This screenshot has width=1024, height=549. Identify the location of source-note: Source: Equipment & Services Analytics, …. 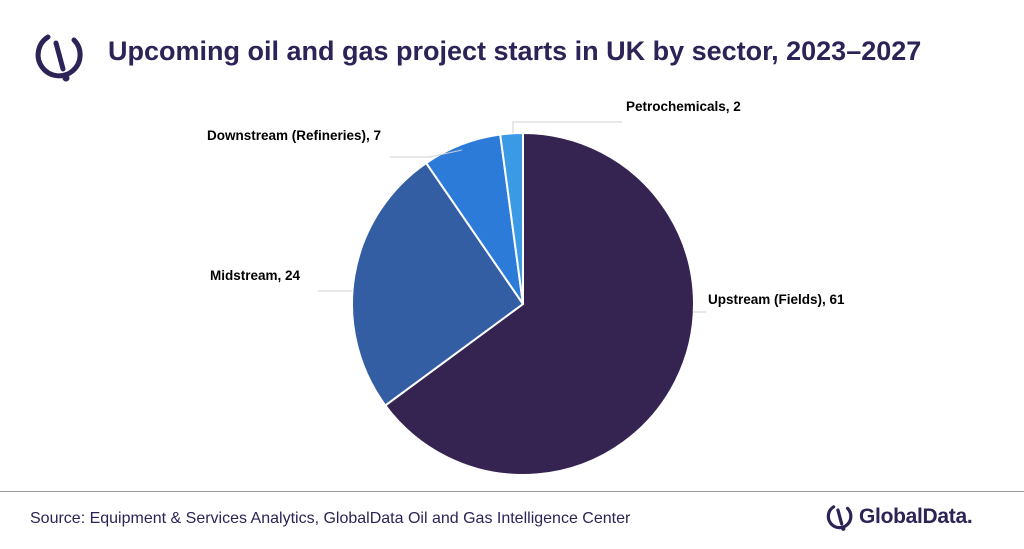
(330, 518).